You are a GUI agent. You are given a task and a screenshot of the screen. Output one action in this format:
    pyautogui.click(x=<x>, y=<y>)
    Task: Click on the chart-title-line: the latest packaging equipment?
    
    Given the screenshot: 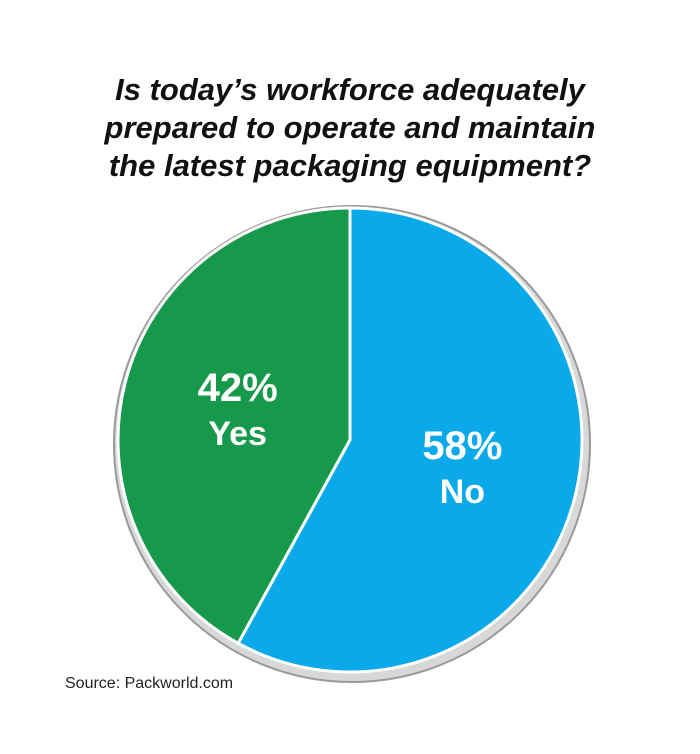 What is the action you would take?
    pyautogui.click(x=350, y=165)
    